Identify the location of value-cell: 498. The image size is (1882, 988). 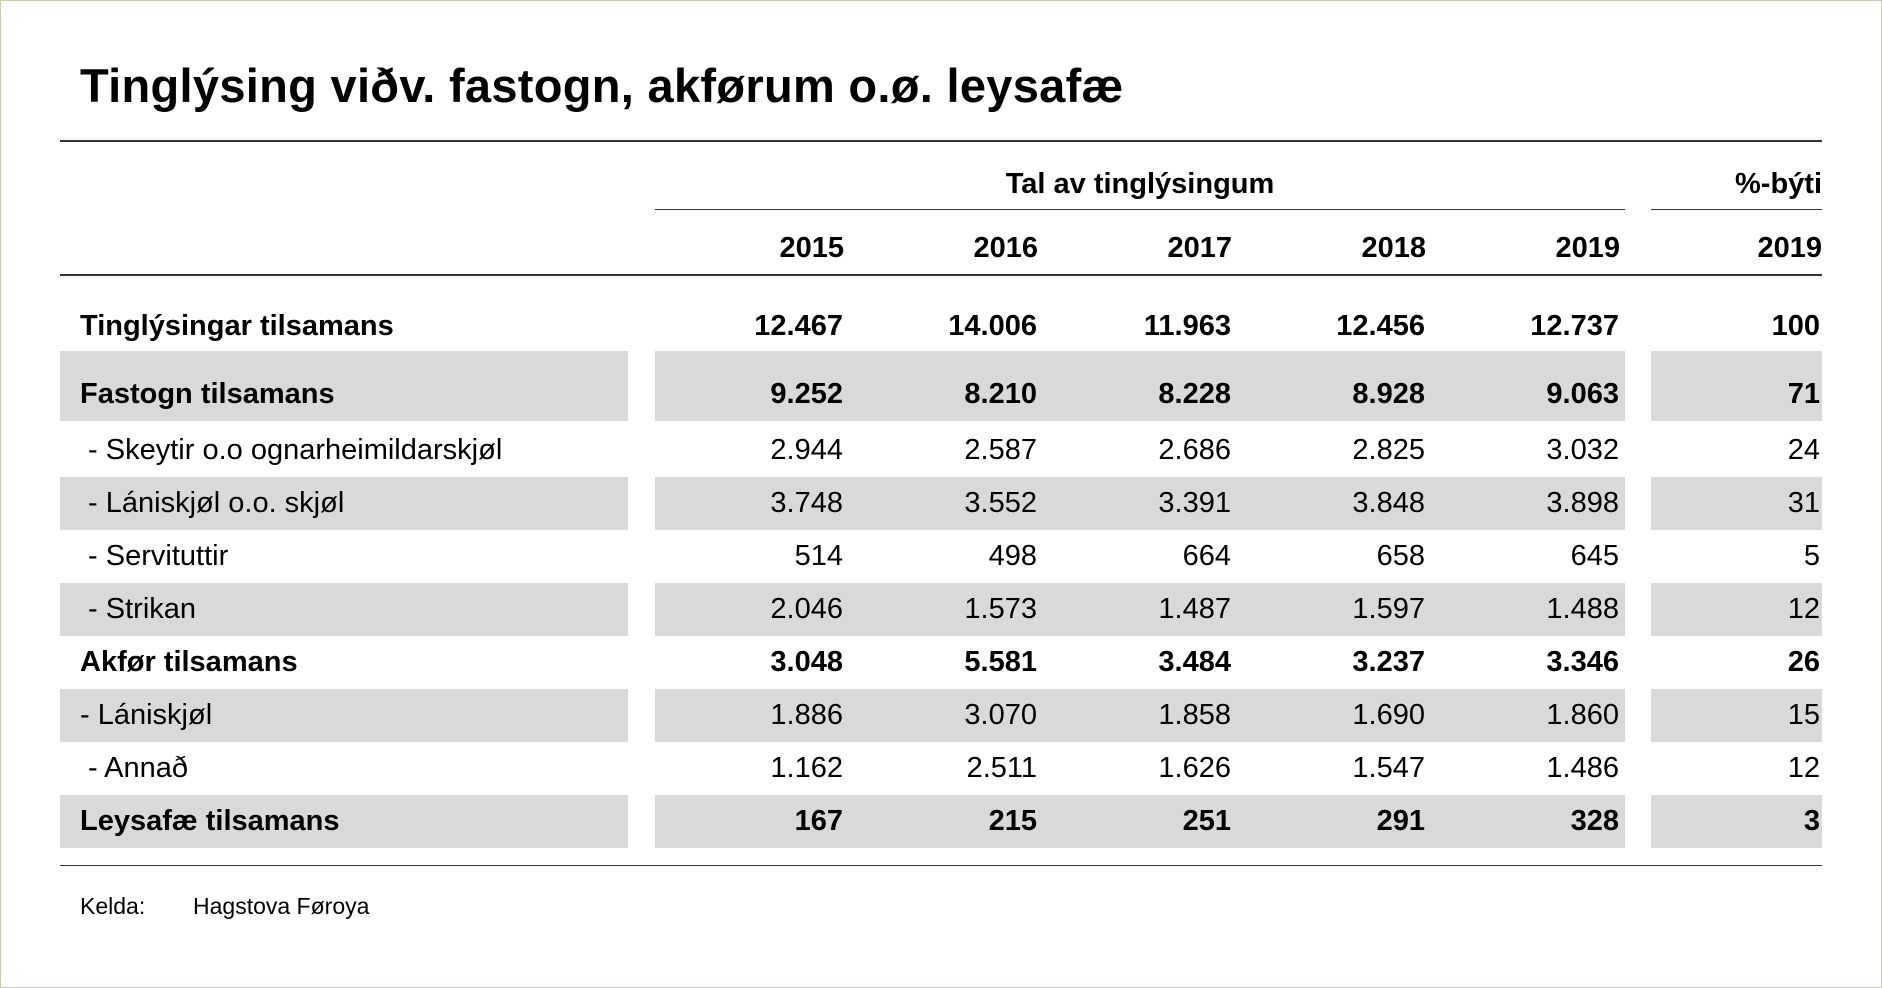
(1012, 556).